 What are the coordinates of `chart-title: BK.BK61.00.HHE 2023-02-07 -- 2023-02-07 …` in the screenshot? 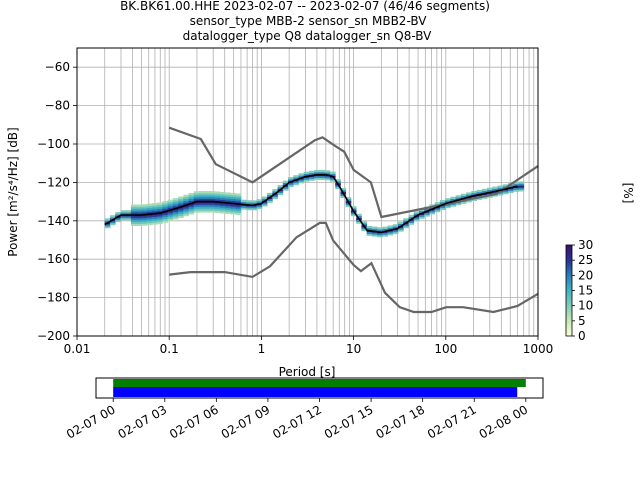 It's located at (305, 21).